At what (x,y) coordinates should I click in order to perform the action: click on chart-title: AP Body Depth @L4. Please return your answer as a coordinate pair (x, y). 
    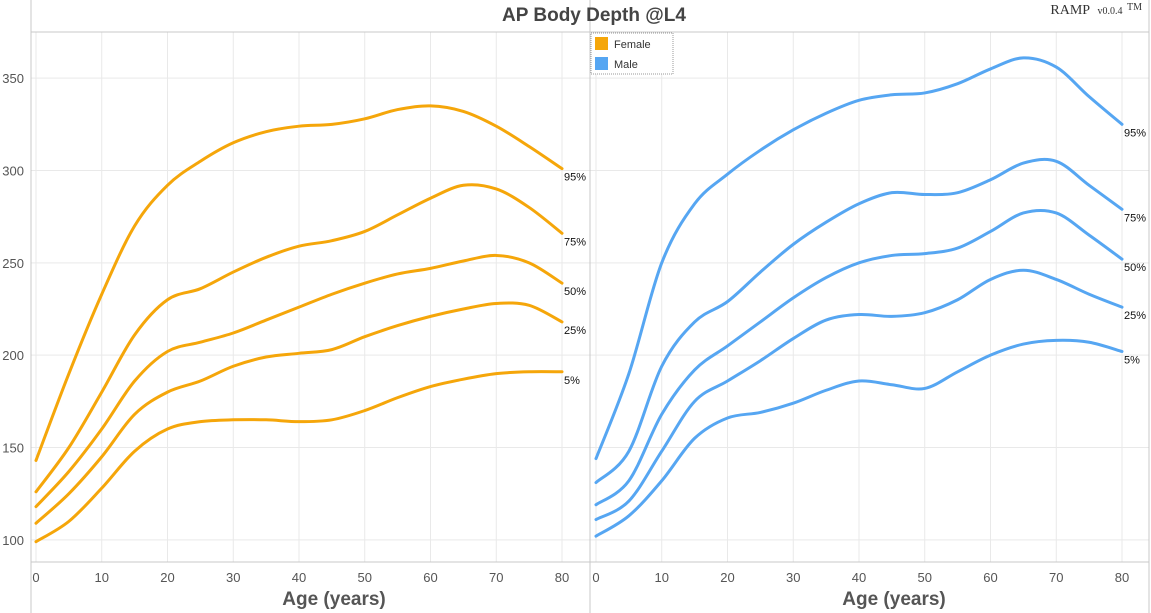
    Looking at the image, I should click on (594, 15).